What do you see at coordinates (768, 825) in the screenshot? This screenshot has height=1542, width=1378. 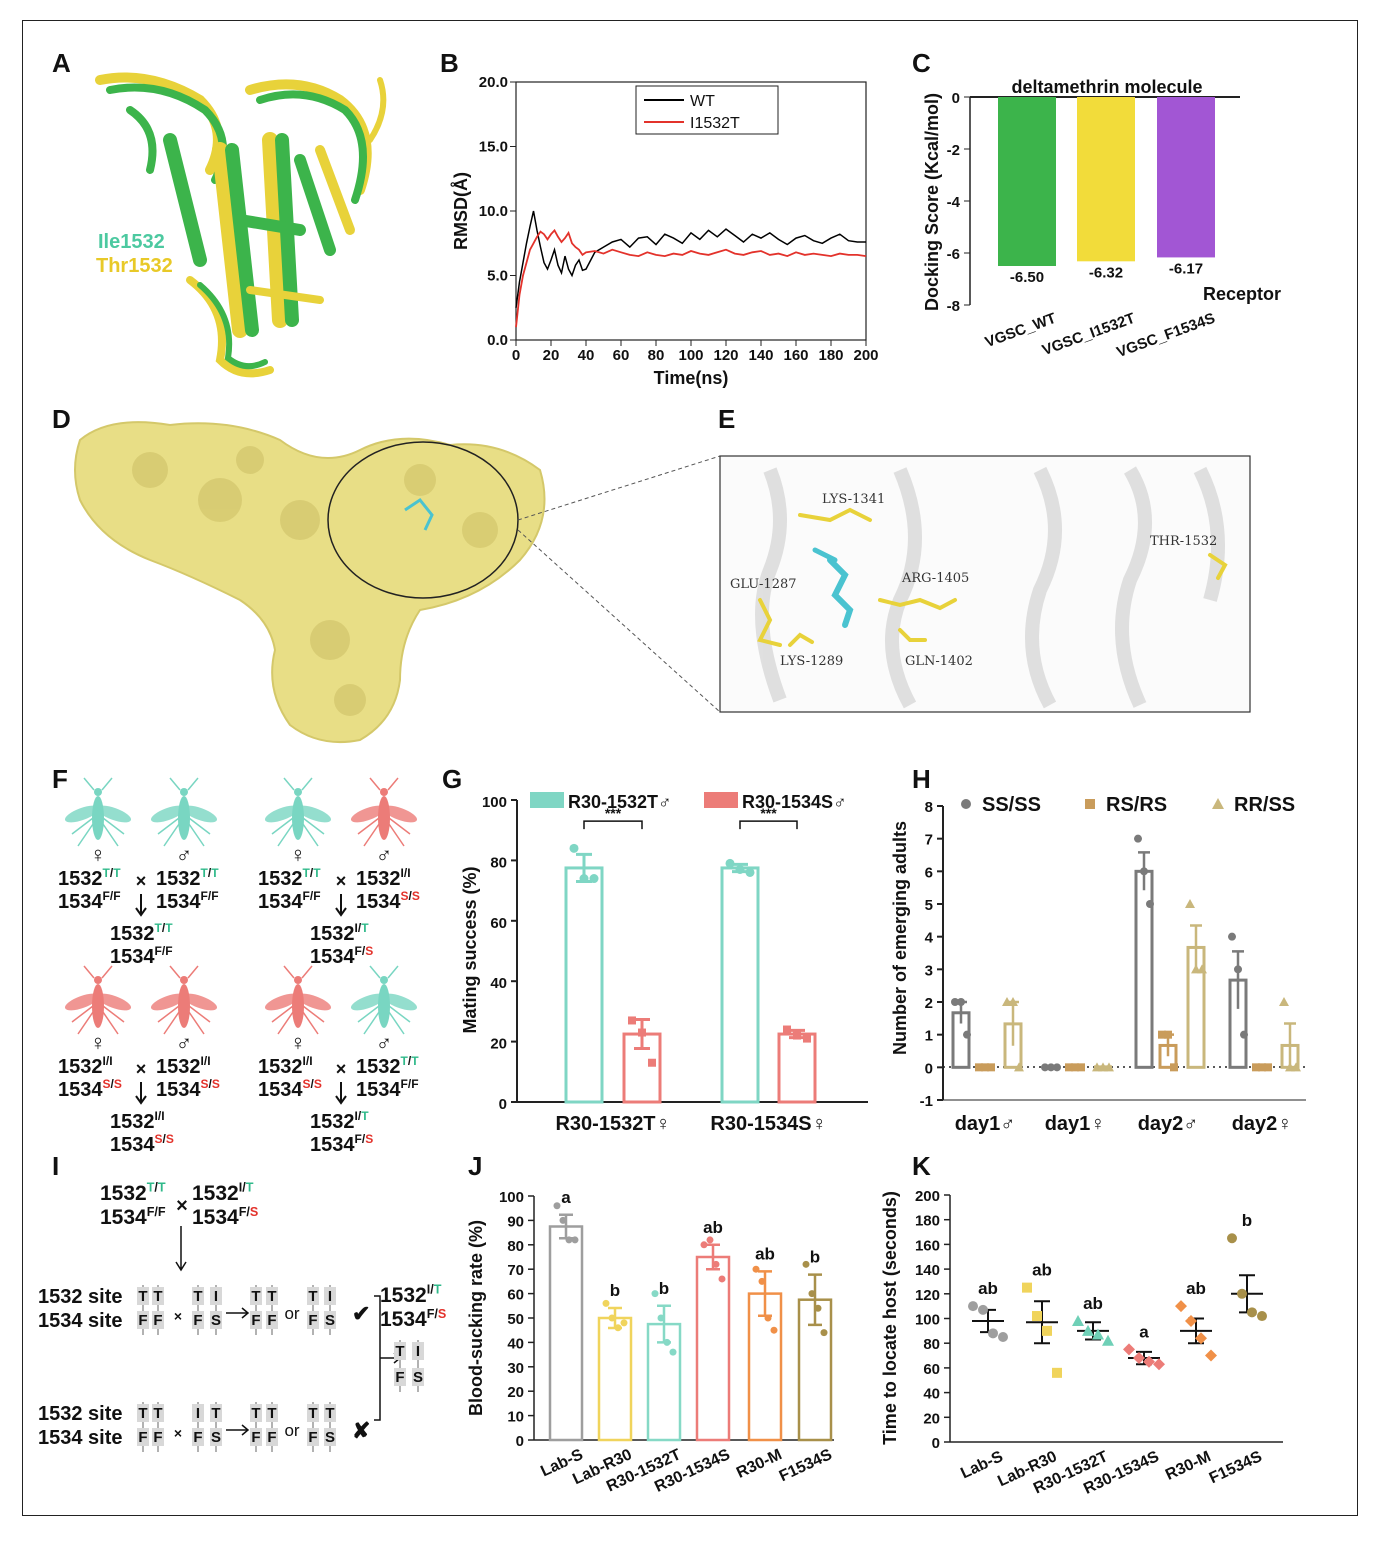 I see `significance-bracket` at bounding box center [768, 825].